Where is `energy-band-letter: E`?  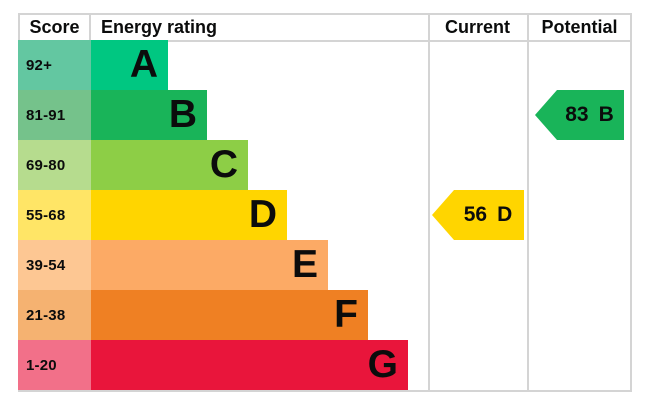
energy-band-letter: E is located at coordinates (304, 264).